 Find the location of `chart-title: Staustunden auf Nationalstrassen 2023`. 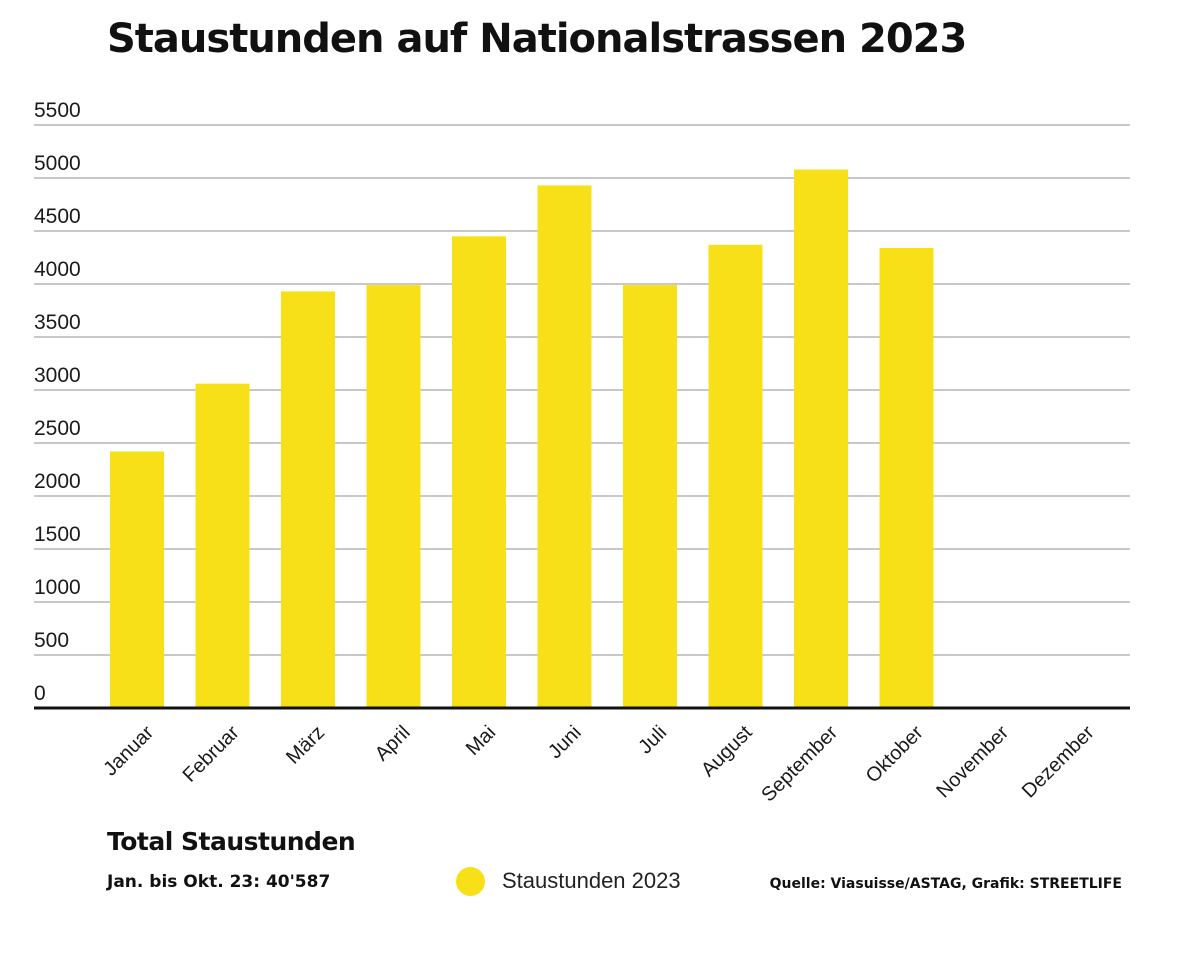

chart-title: Staustunden auf Nationalstrassen 2023 is located at coordinates (537, 39).